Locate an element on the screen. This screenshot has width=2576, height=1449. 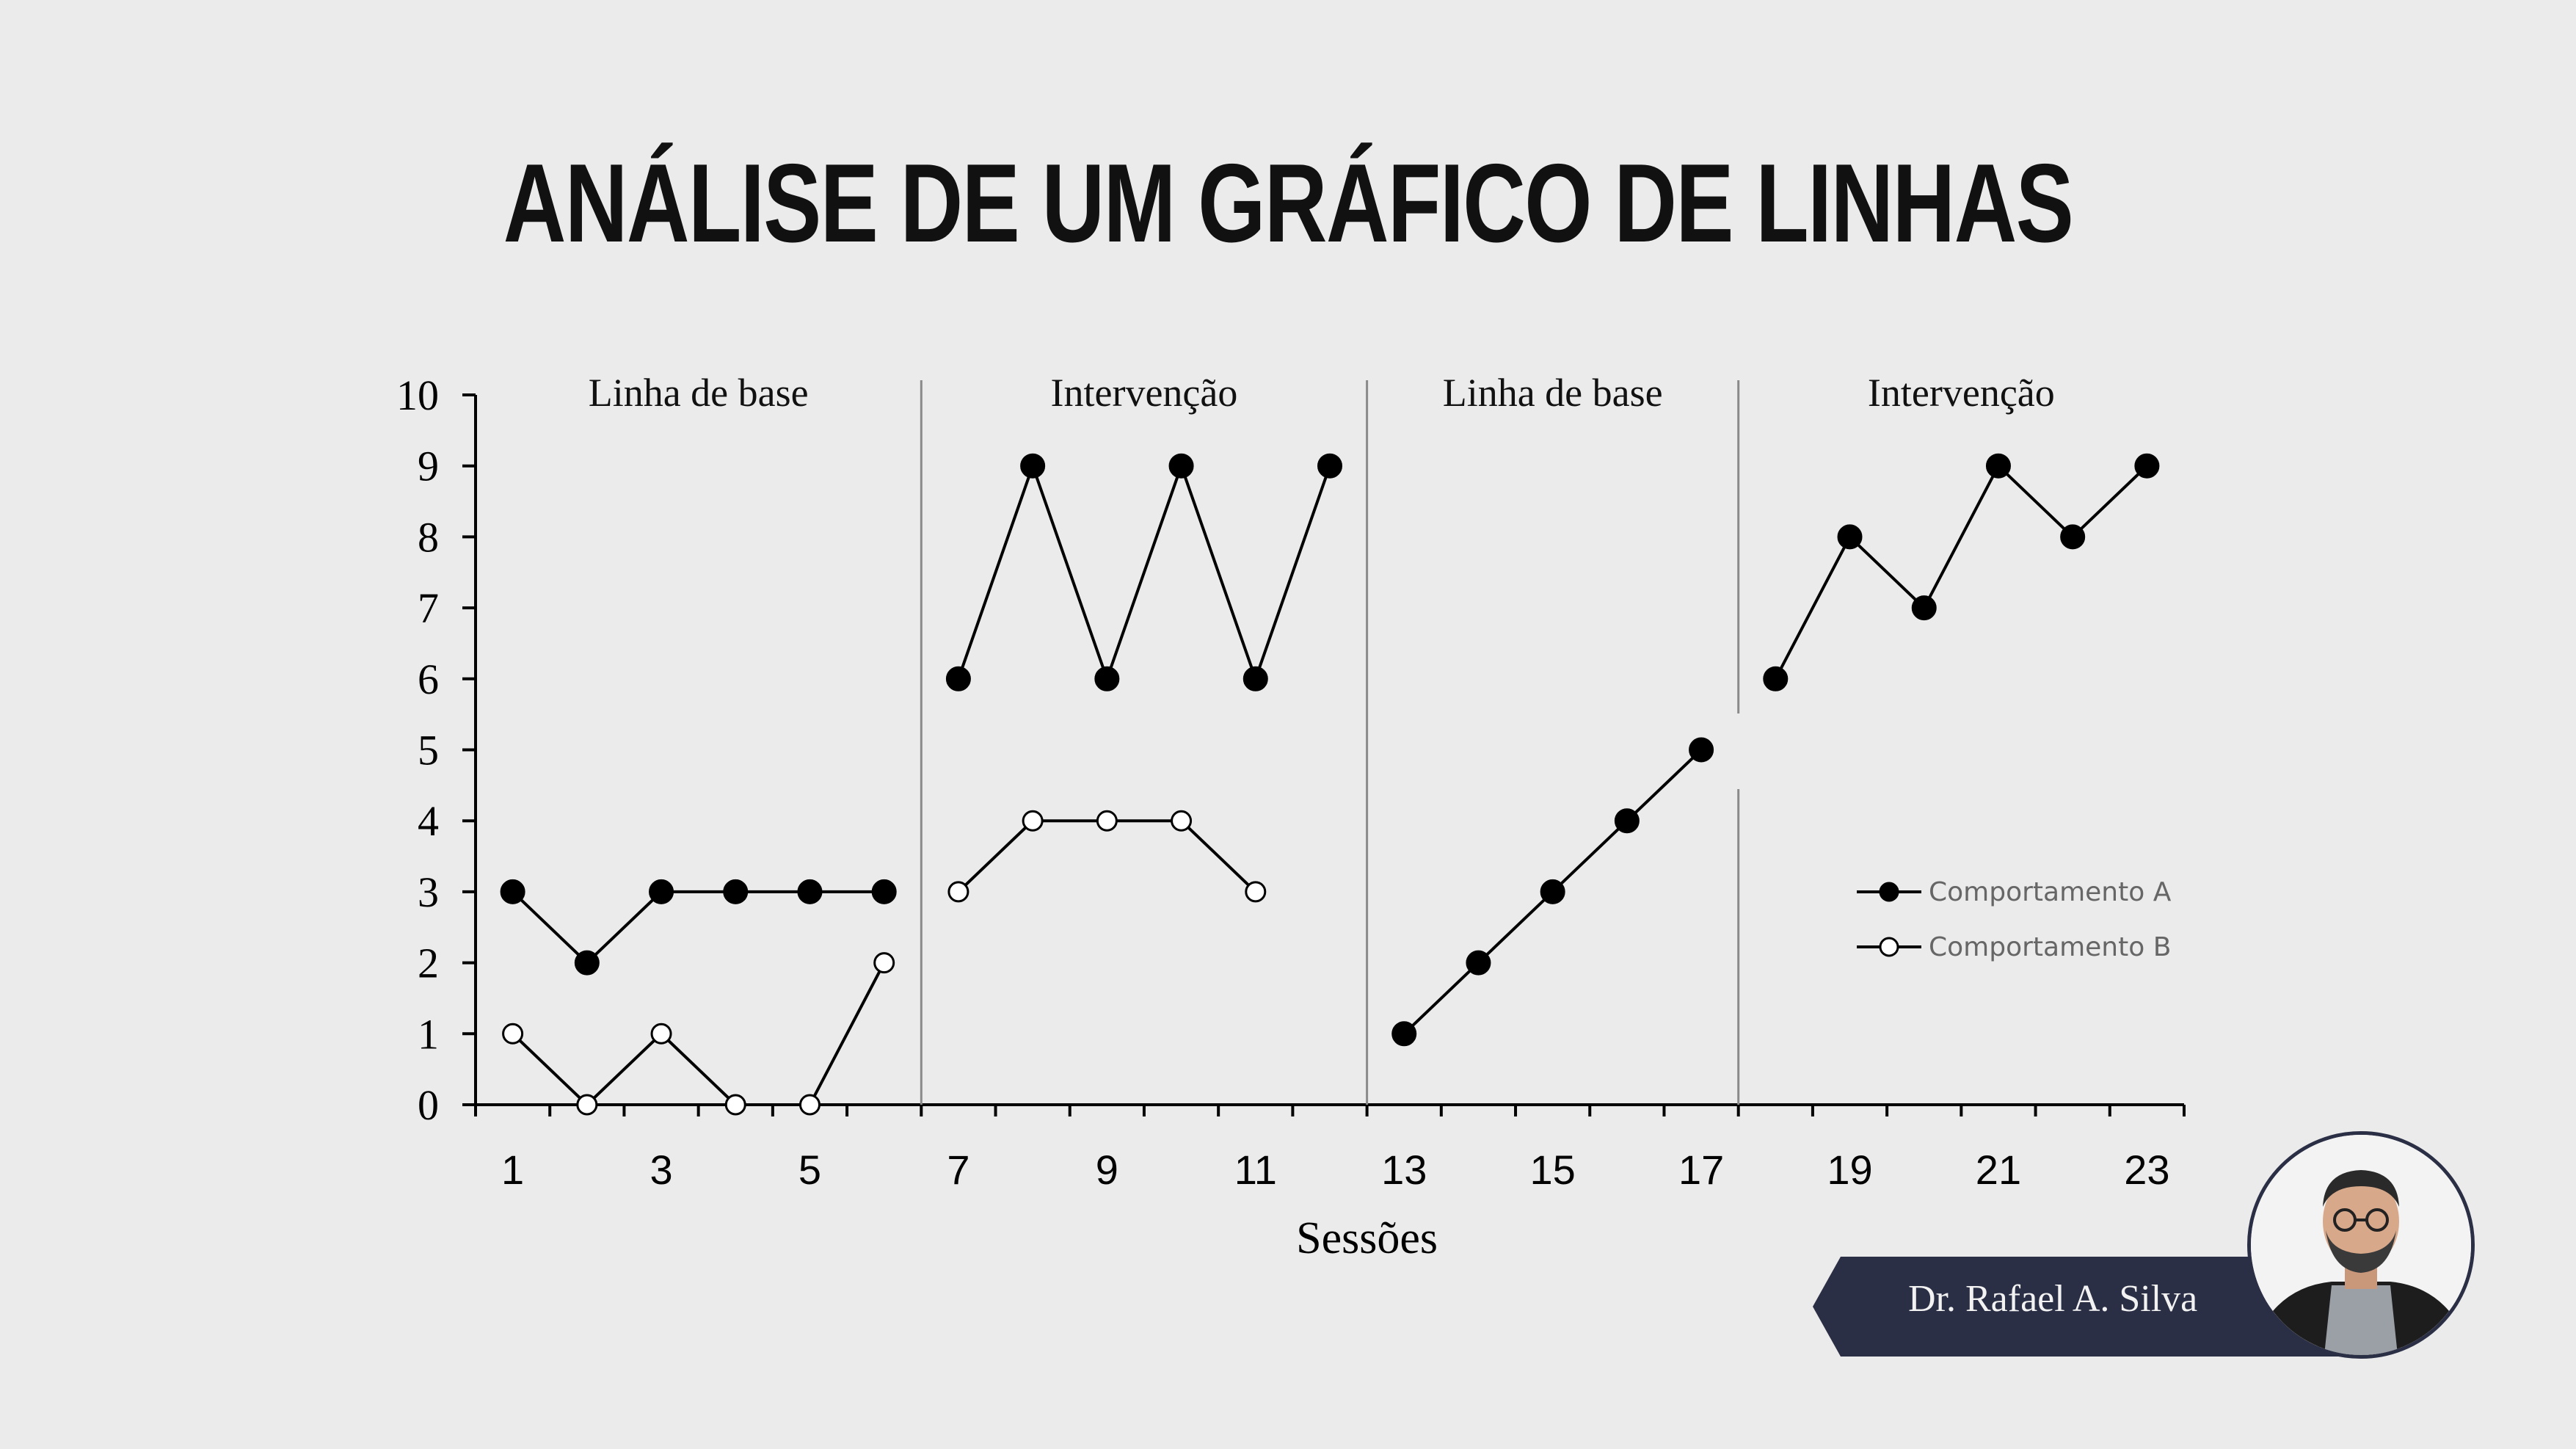
x-tick-label: 11 is located at coordinates (1255, 1170).